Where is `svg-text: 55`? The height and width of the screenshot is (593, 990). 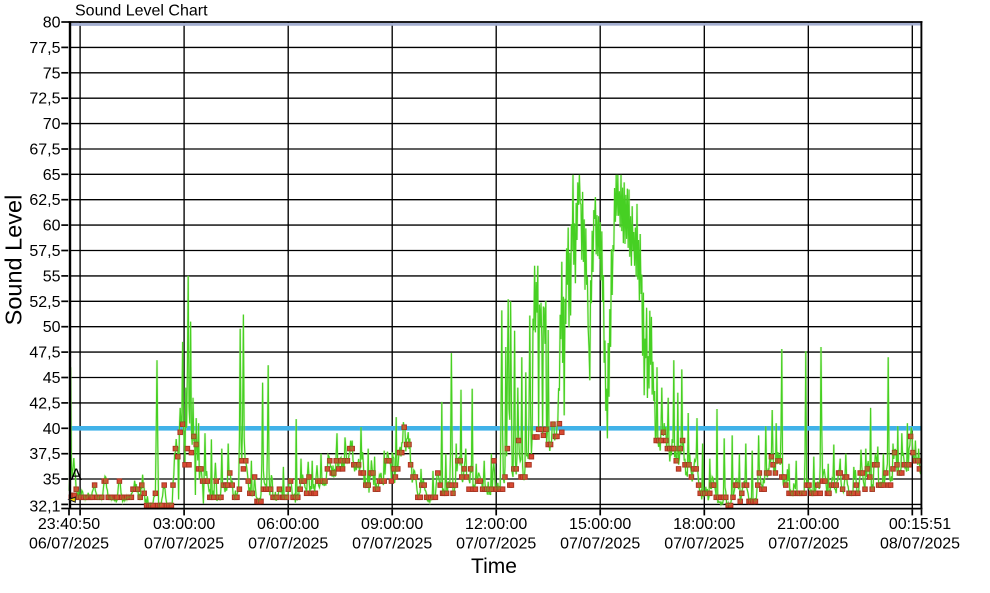
svg-text: 55 is located at coordinates (52, 276).